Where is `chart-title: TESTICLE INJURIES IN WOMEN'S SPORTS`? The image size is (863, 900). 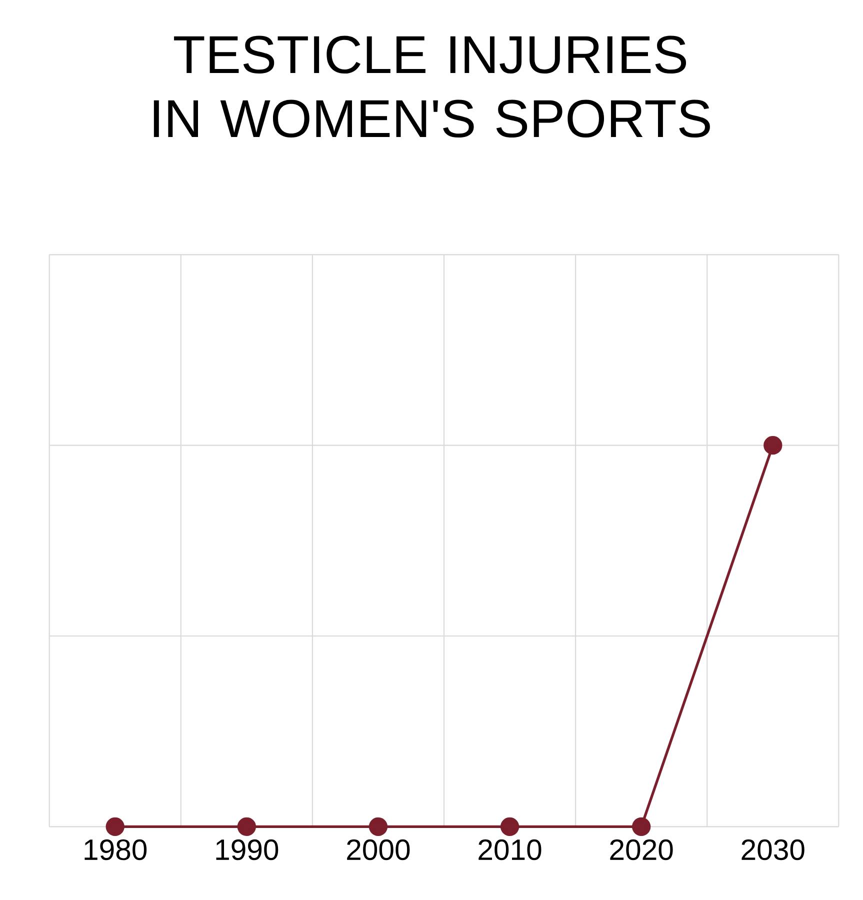 chart-title: TESTICLE INJURIES IN WOMEN'S SPORTS is located at coordinates (432, 87).